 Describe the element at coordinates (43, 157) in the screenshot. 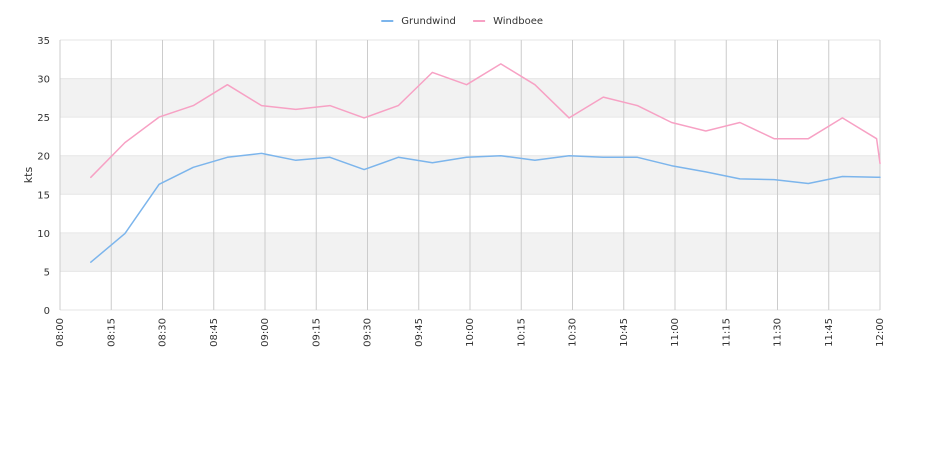

I see `y-tick-label: 20` at that location.